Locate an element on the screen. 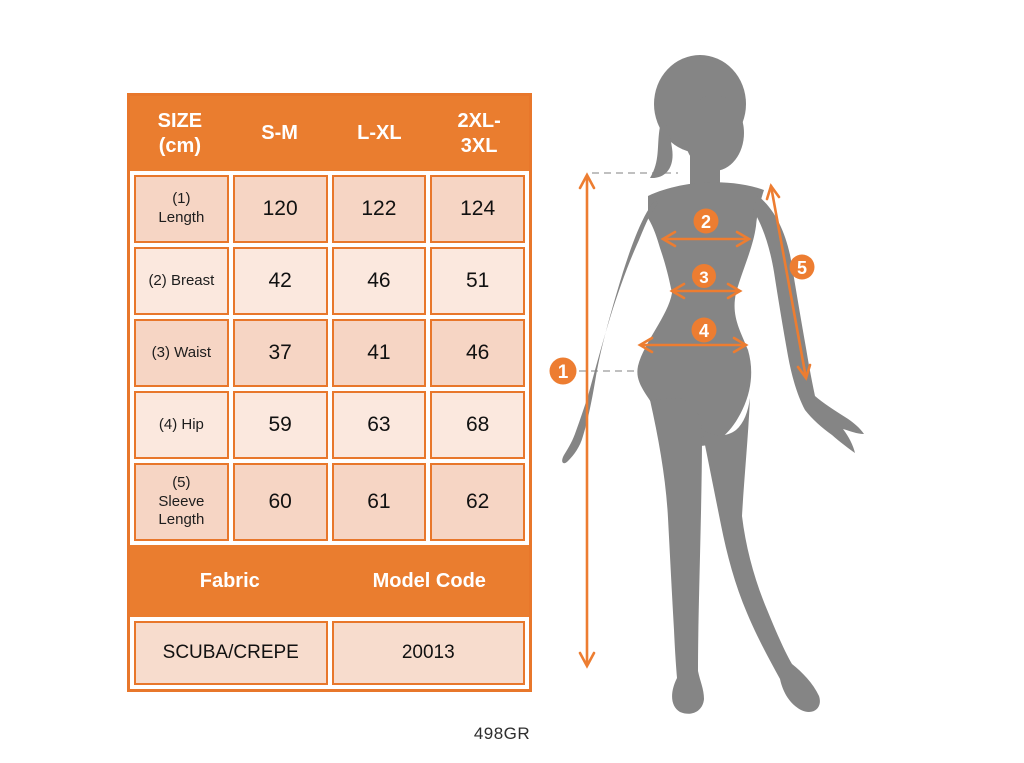 The image size is (1024, 763). measurement-badges: 1 2 3 4 5 is located at coordinates (682, 296).